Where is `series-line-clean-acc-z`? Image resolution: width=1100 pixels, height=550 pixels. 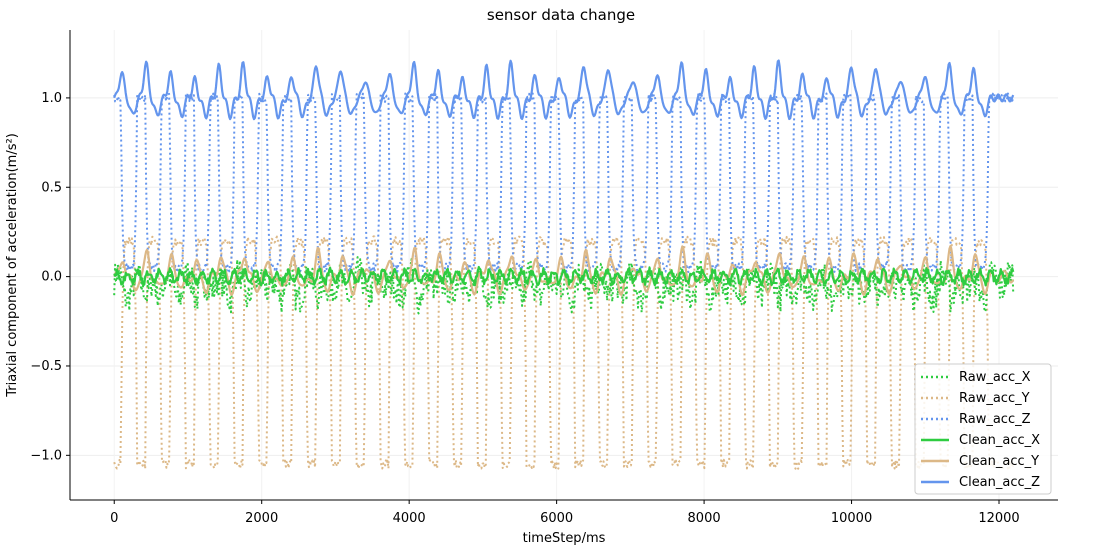
series-line-clean-acc-z is located at coordinates (564, 90).